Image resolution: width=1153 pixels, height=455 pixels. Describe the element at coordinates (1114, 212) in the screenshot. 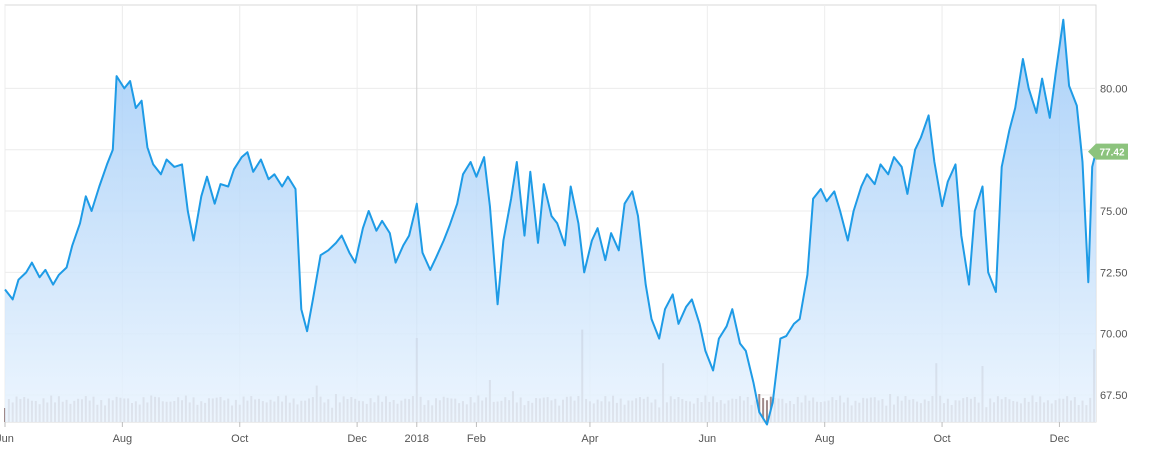

I see `y-tick-label: 75.00` at that location.